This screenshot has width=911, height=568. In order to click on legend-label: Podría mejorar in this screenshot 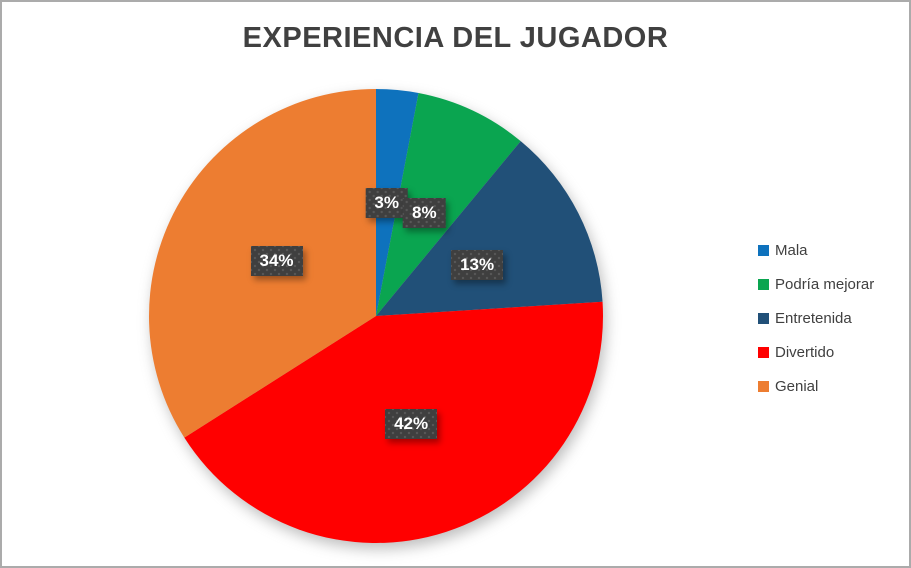, I will do `click(825, 284)`.